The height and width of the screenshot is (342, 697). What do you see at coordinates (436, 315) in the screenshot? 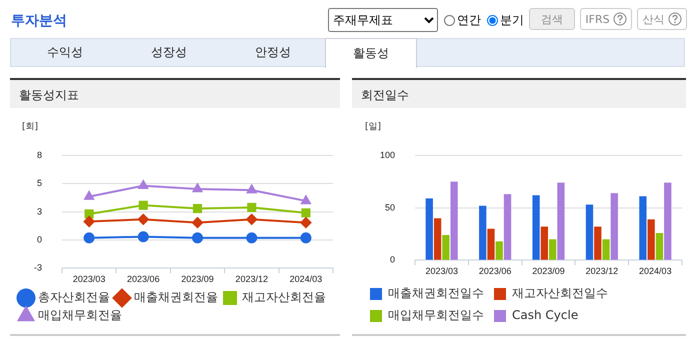
I see `legend-label: 매입채무회전일수` at bounding box center [436, 315].